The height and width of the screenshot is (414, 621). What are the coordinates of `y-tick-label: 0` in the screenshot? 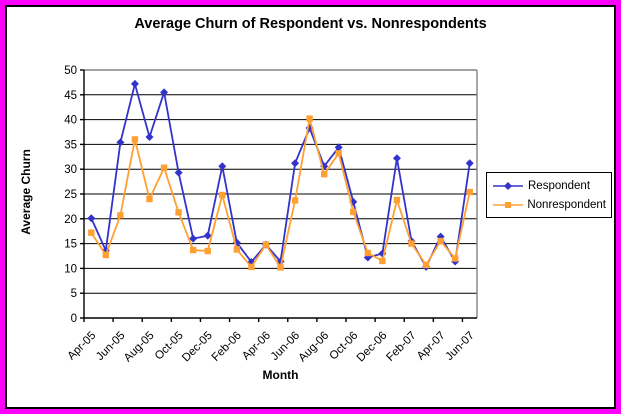 It's located at (74, 319).